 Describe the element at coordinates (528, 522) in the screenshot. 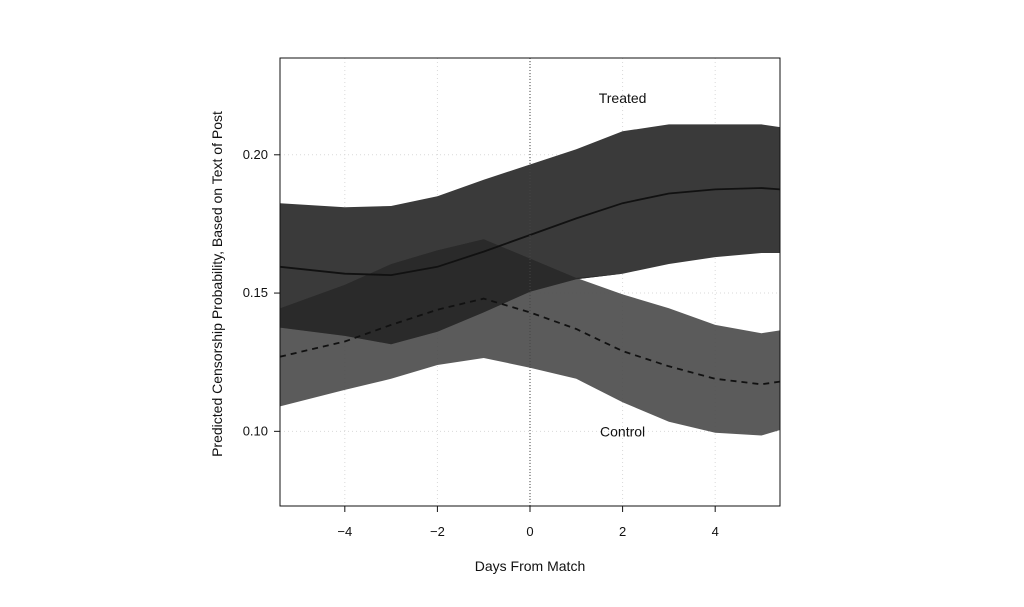

I see `x-axis: −4 −2 0 2 4` at that location.